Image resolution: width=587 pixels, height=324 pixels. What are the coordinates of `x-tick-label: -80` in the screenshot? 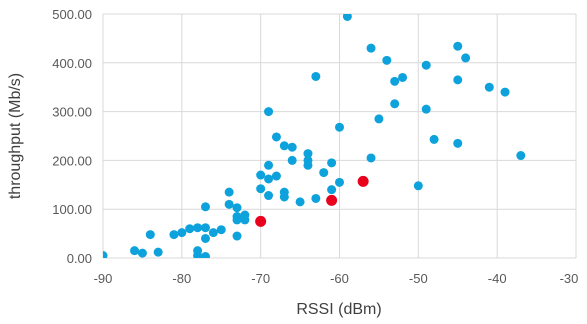 It's located at (181, 278).